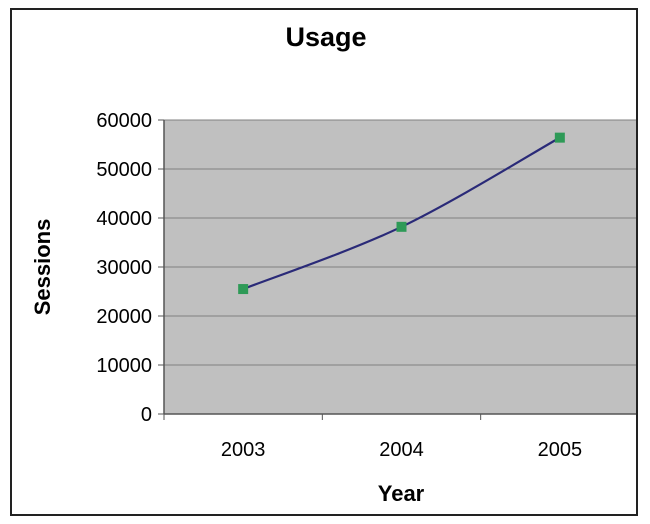 The width and height of the screenshot is (650, 524). Describe the element at coordinates (559, 137) in the screenshot. I see `series-0-point-2005` at that location.